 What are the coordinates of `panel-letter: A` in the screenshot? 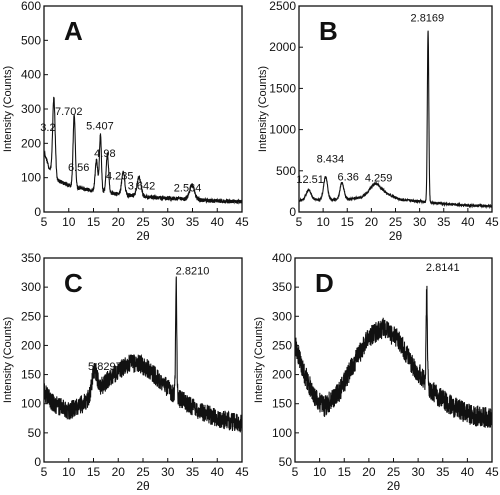 It's located at (73, 31).